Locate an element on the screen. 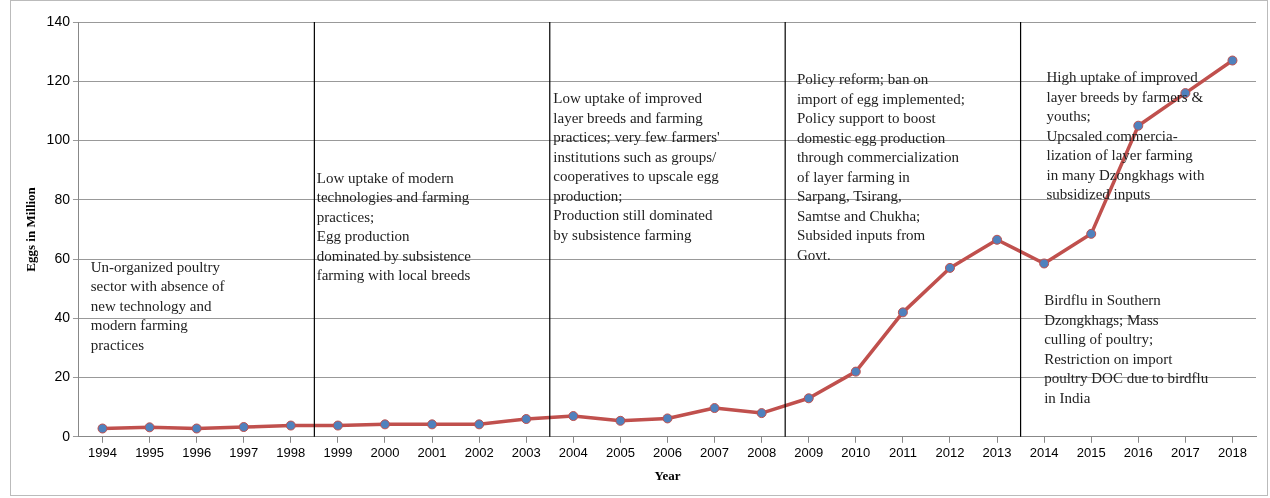 This screenshot has width=1270, height=498. x-tick-label: 2000 is located at coordinates (385, 453).